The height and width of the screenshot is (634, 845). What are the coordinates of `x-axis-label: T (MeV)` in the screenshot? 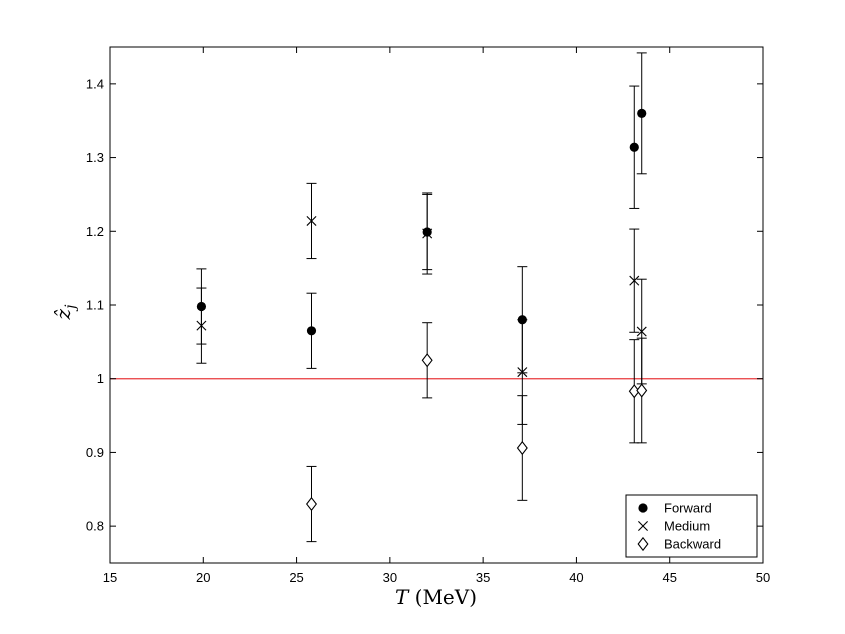 It's located at (436, 597).